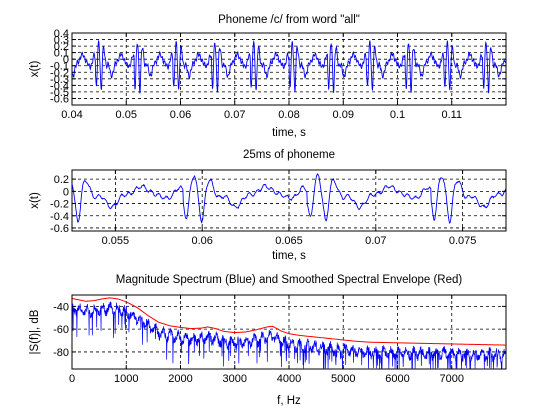  What do you see at coordinates (59, 93) in the screenshot?
I see `y-tick-label: -0.5` at bounding box center [59, 93].